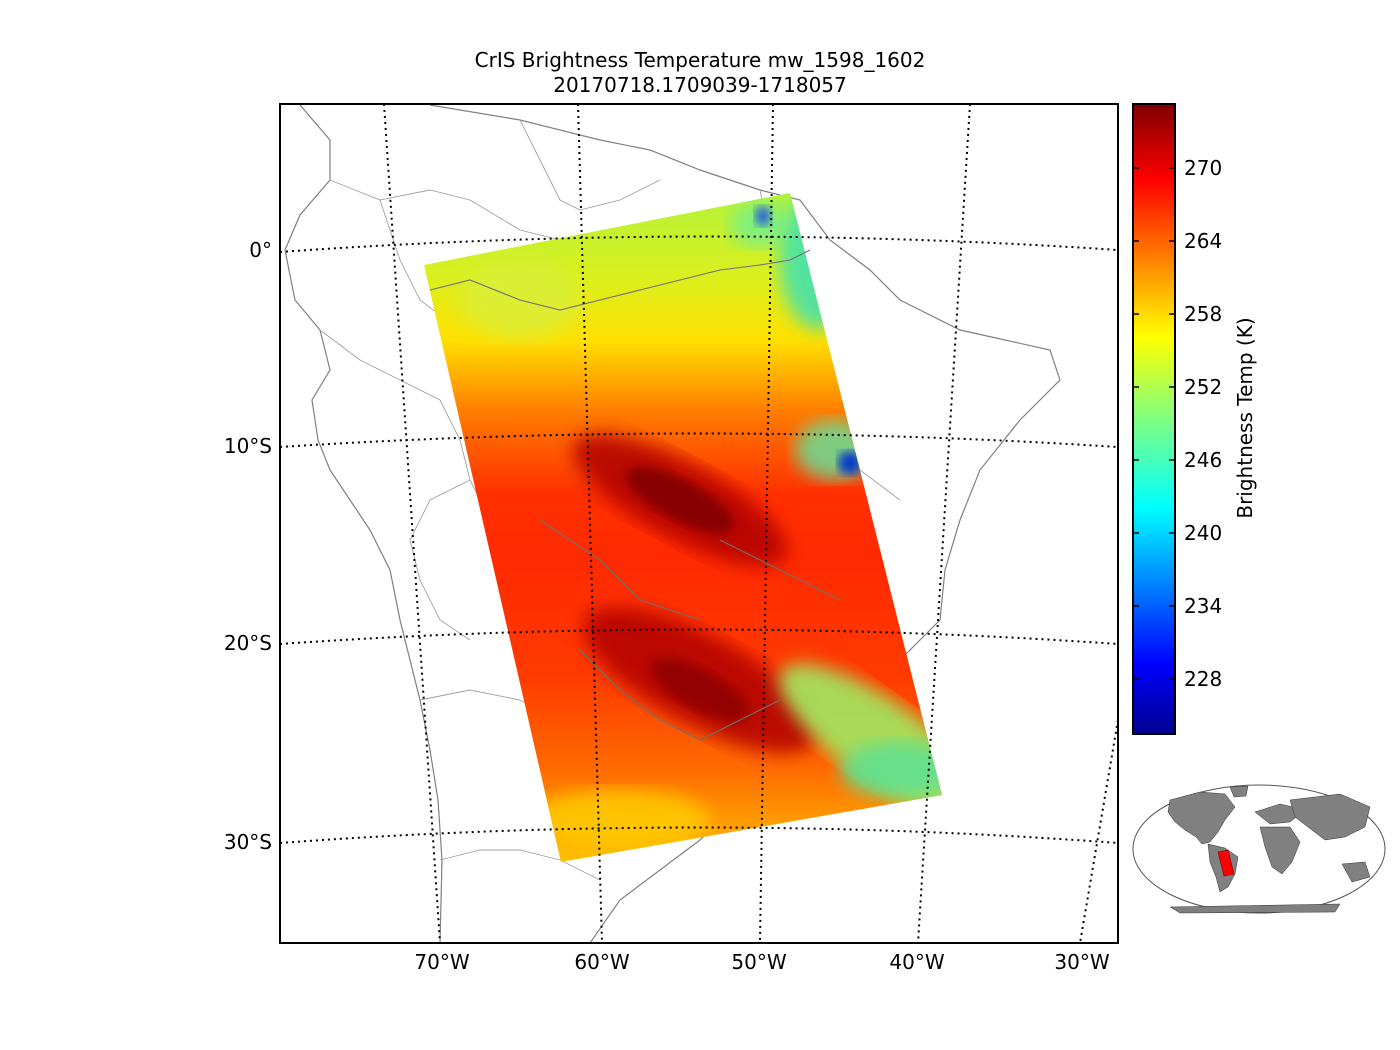 Image resolution: width=1400 pixels, height=1050 pixels. Describe the element at coordinates (1201, 818) in the screenshot. I see `north-america-shape` at that location.